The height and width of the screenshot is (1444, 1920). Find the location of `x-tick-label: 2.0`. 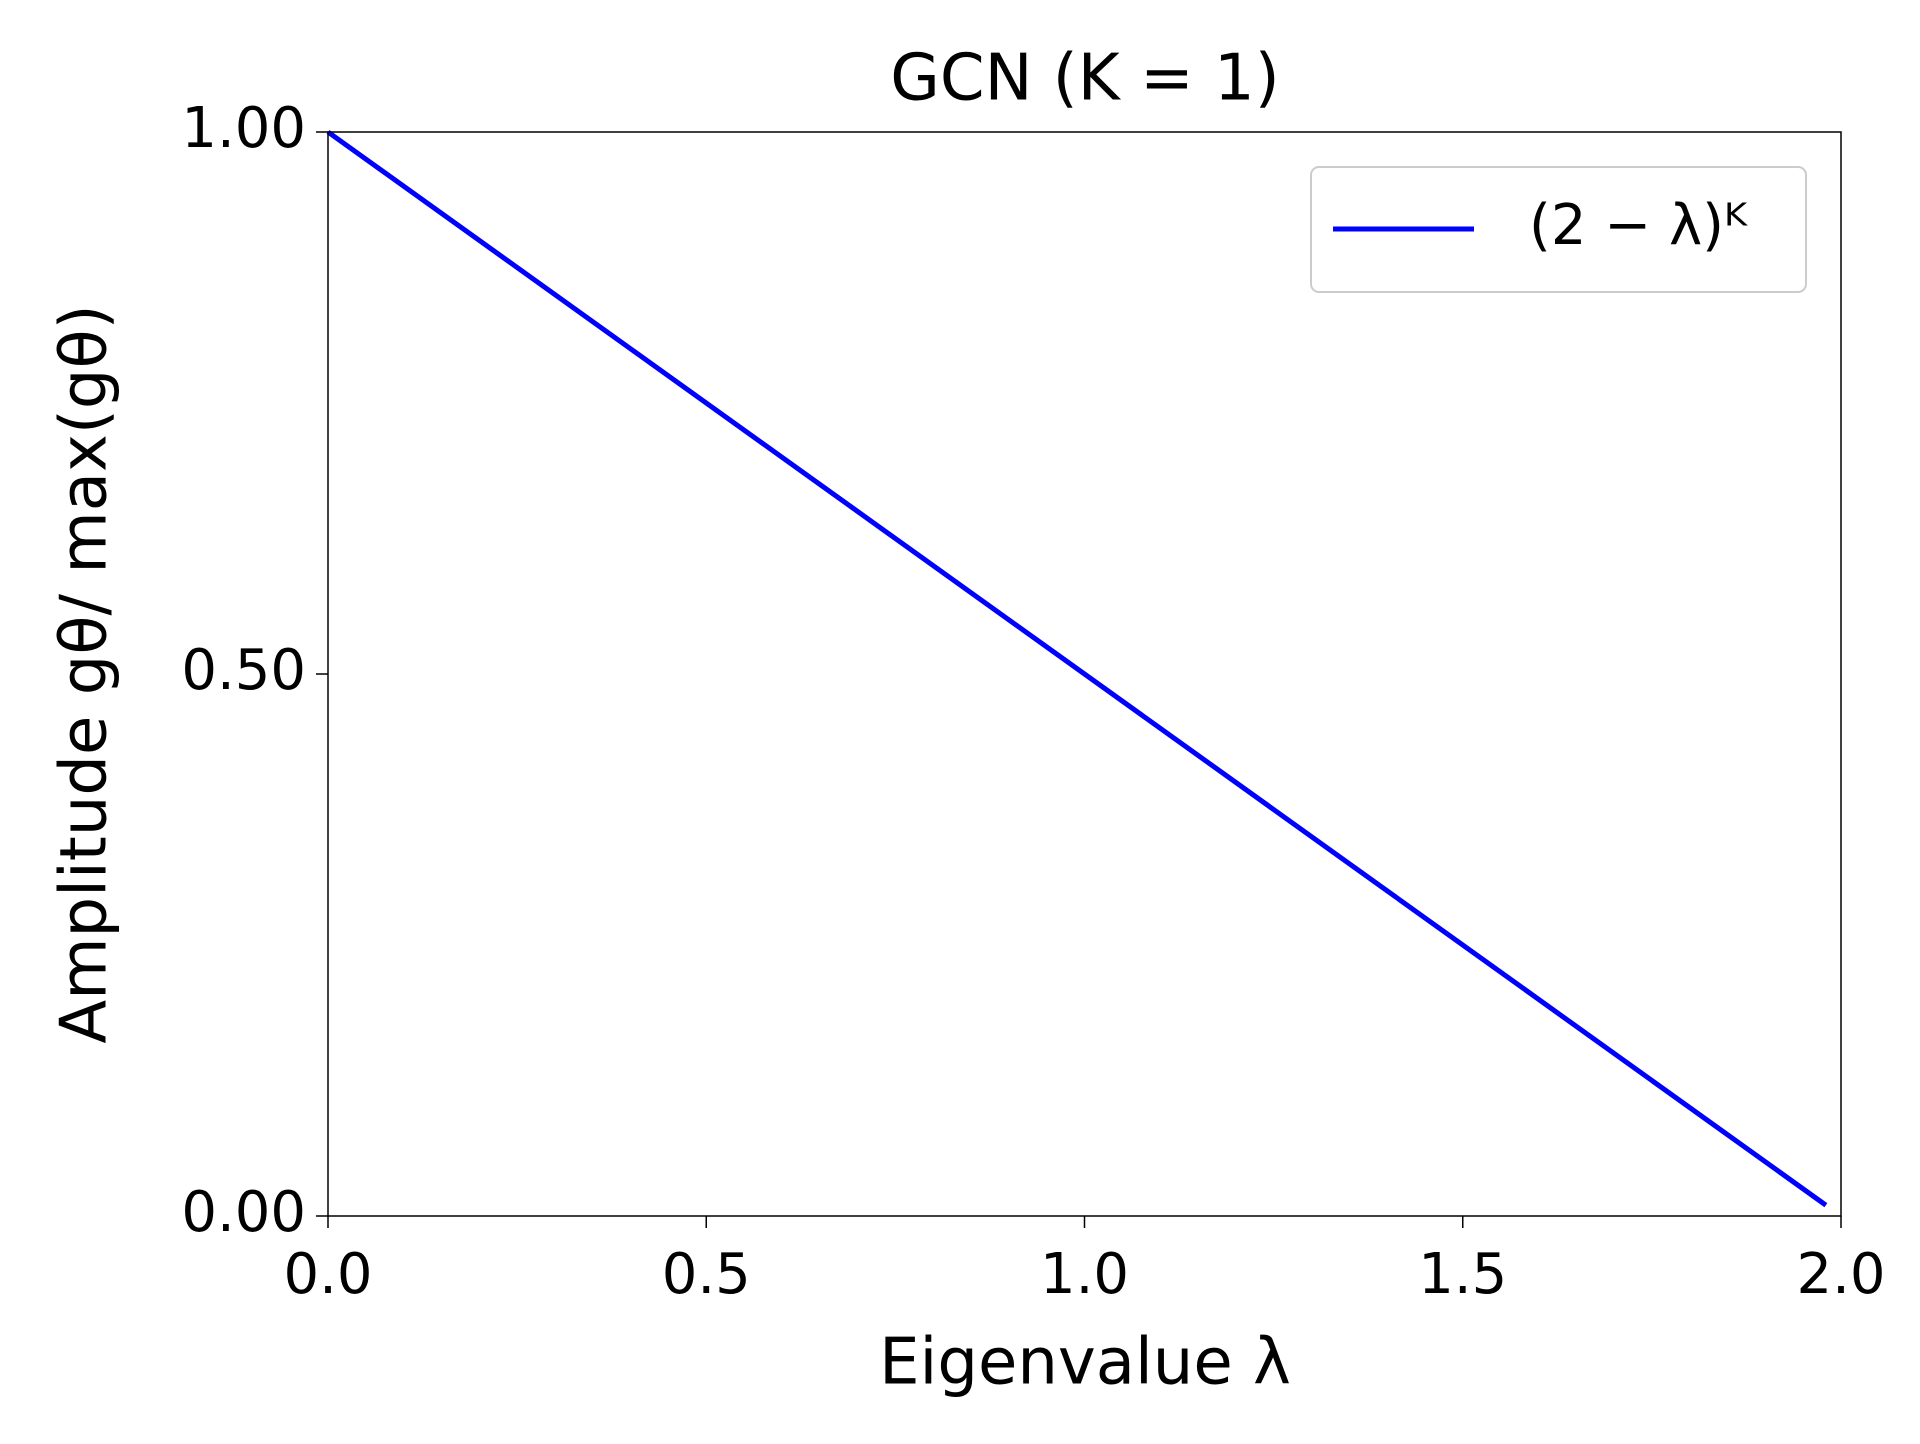

x-tick-label: 2.0 is located at coordinates (1840, 1274).